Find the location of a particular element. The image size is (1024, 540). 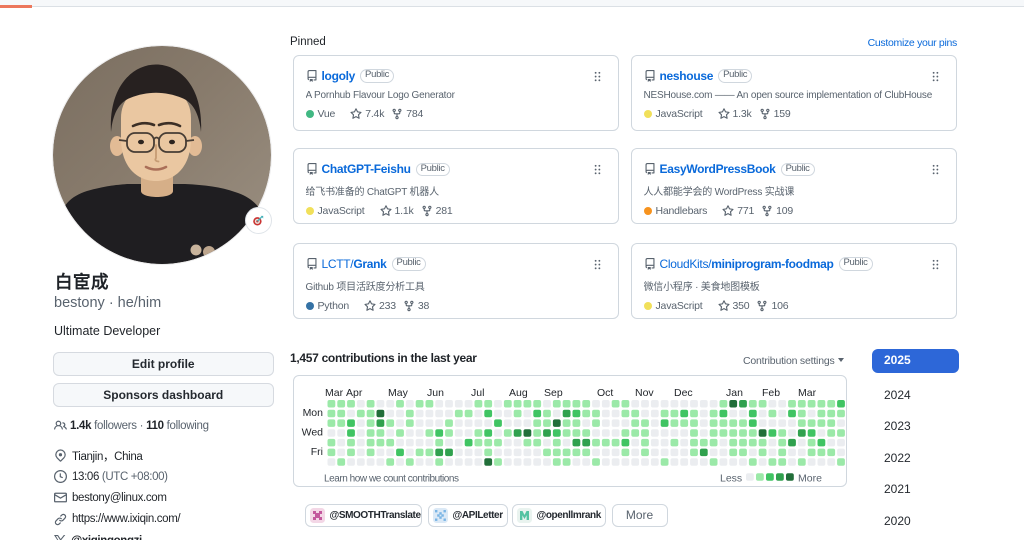

svg-text: Mon is located at coordinates (312, 413).